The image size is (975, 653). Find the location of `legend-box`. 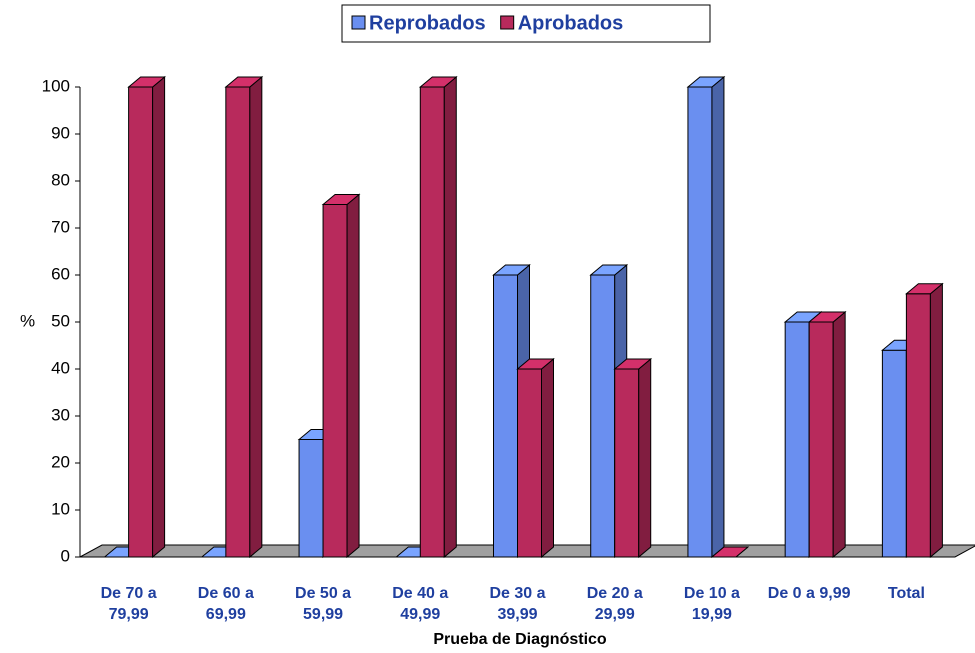

legend-box is located at coordinates (526, 23).